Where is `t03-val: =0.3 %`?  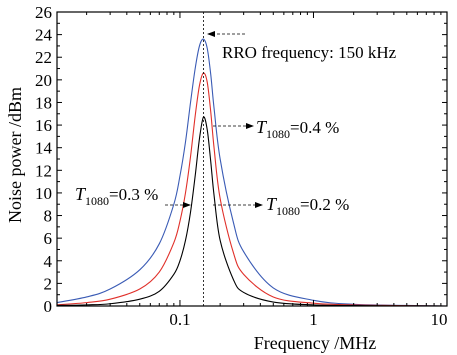 t03-val: =0.3 % is located at coordinates (133, 194).